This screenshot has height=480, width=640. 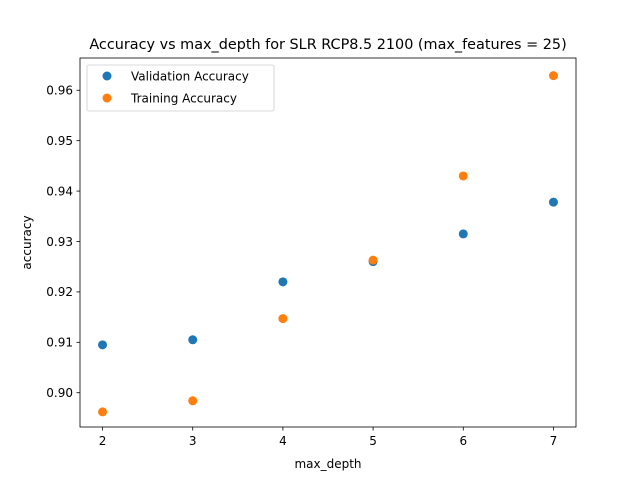 What do you see at coordinates (283, 441) in the screenshot?
I see `x-tick-label: 4` at bounding box center [283, 441].